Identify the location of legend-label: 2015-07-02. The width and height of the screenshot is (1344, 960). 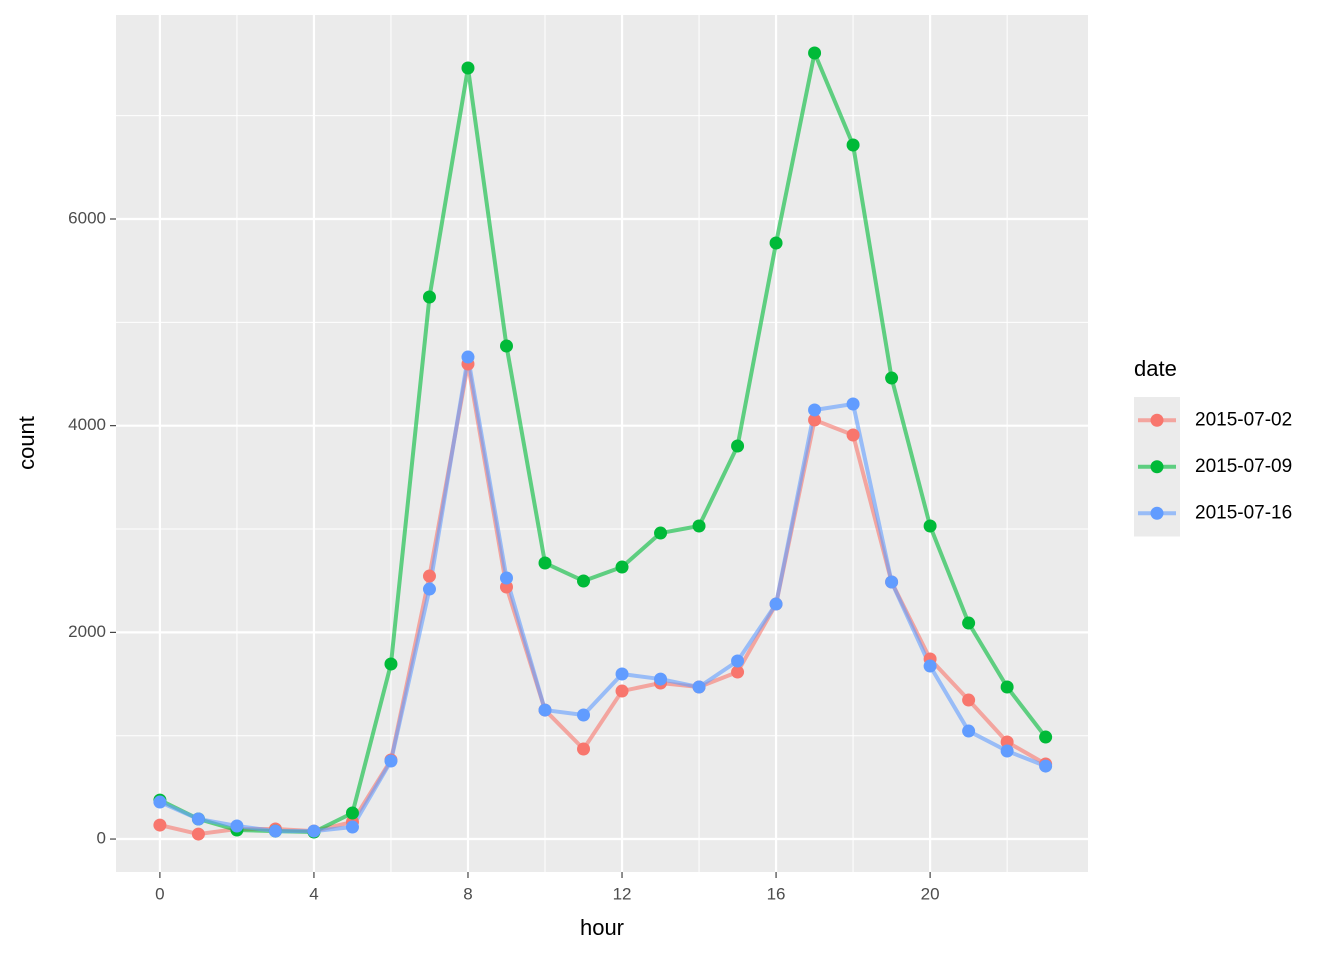
(1243, 419).